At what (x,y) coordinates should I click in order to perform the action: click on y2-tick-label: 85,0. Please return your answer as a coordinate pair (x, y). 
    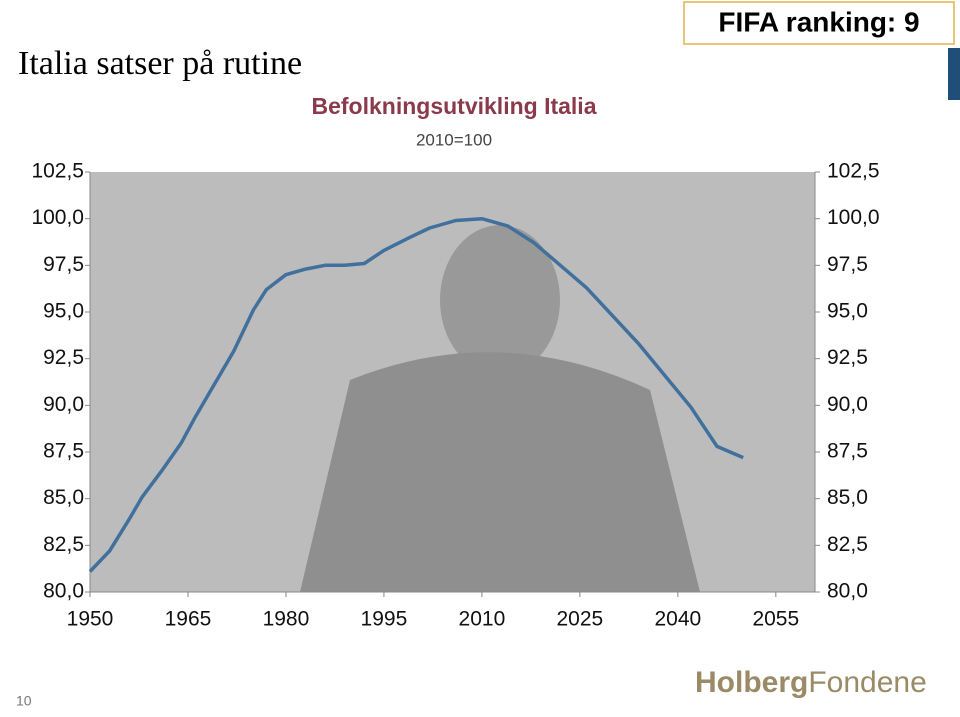
    Looking at the image, I should click on (847, 497).